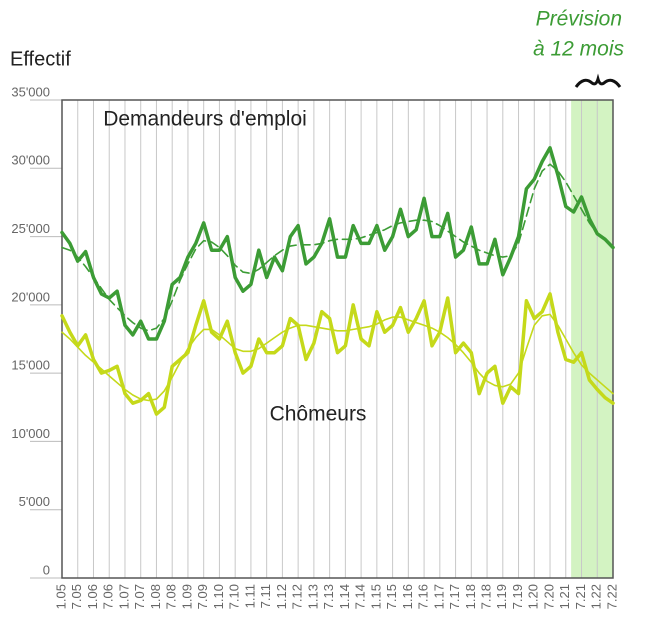  I want to click on x-tick-label: 7.16, so click(423, 596).